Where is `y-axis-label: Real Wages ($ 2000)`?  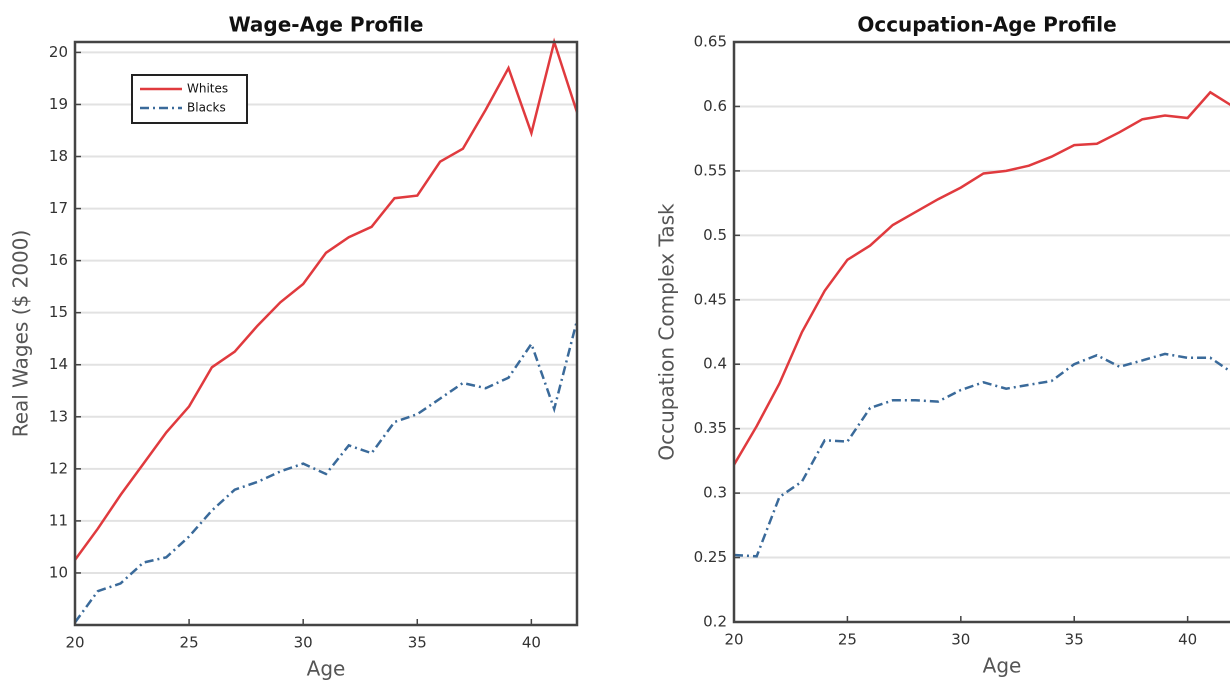
y-axis-label: Real Wages ($ 2000) is located at coordinates (21, 334).